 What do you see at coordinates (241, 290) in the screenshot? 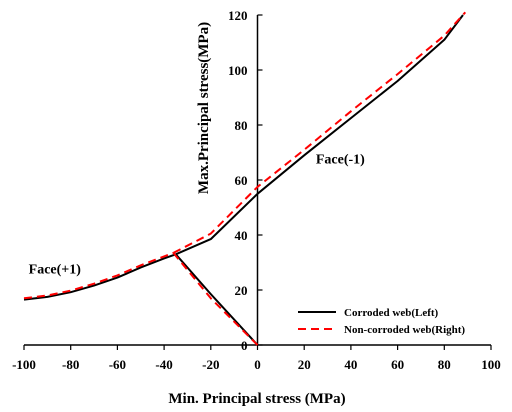
I see `y-tick-label: 20` at bounding box center [241, 290].